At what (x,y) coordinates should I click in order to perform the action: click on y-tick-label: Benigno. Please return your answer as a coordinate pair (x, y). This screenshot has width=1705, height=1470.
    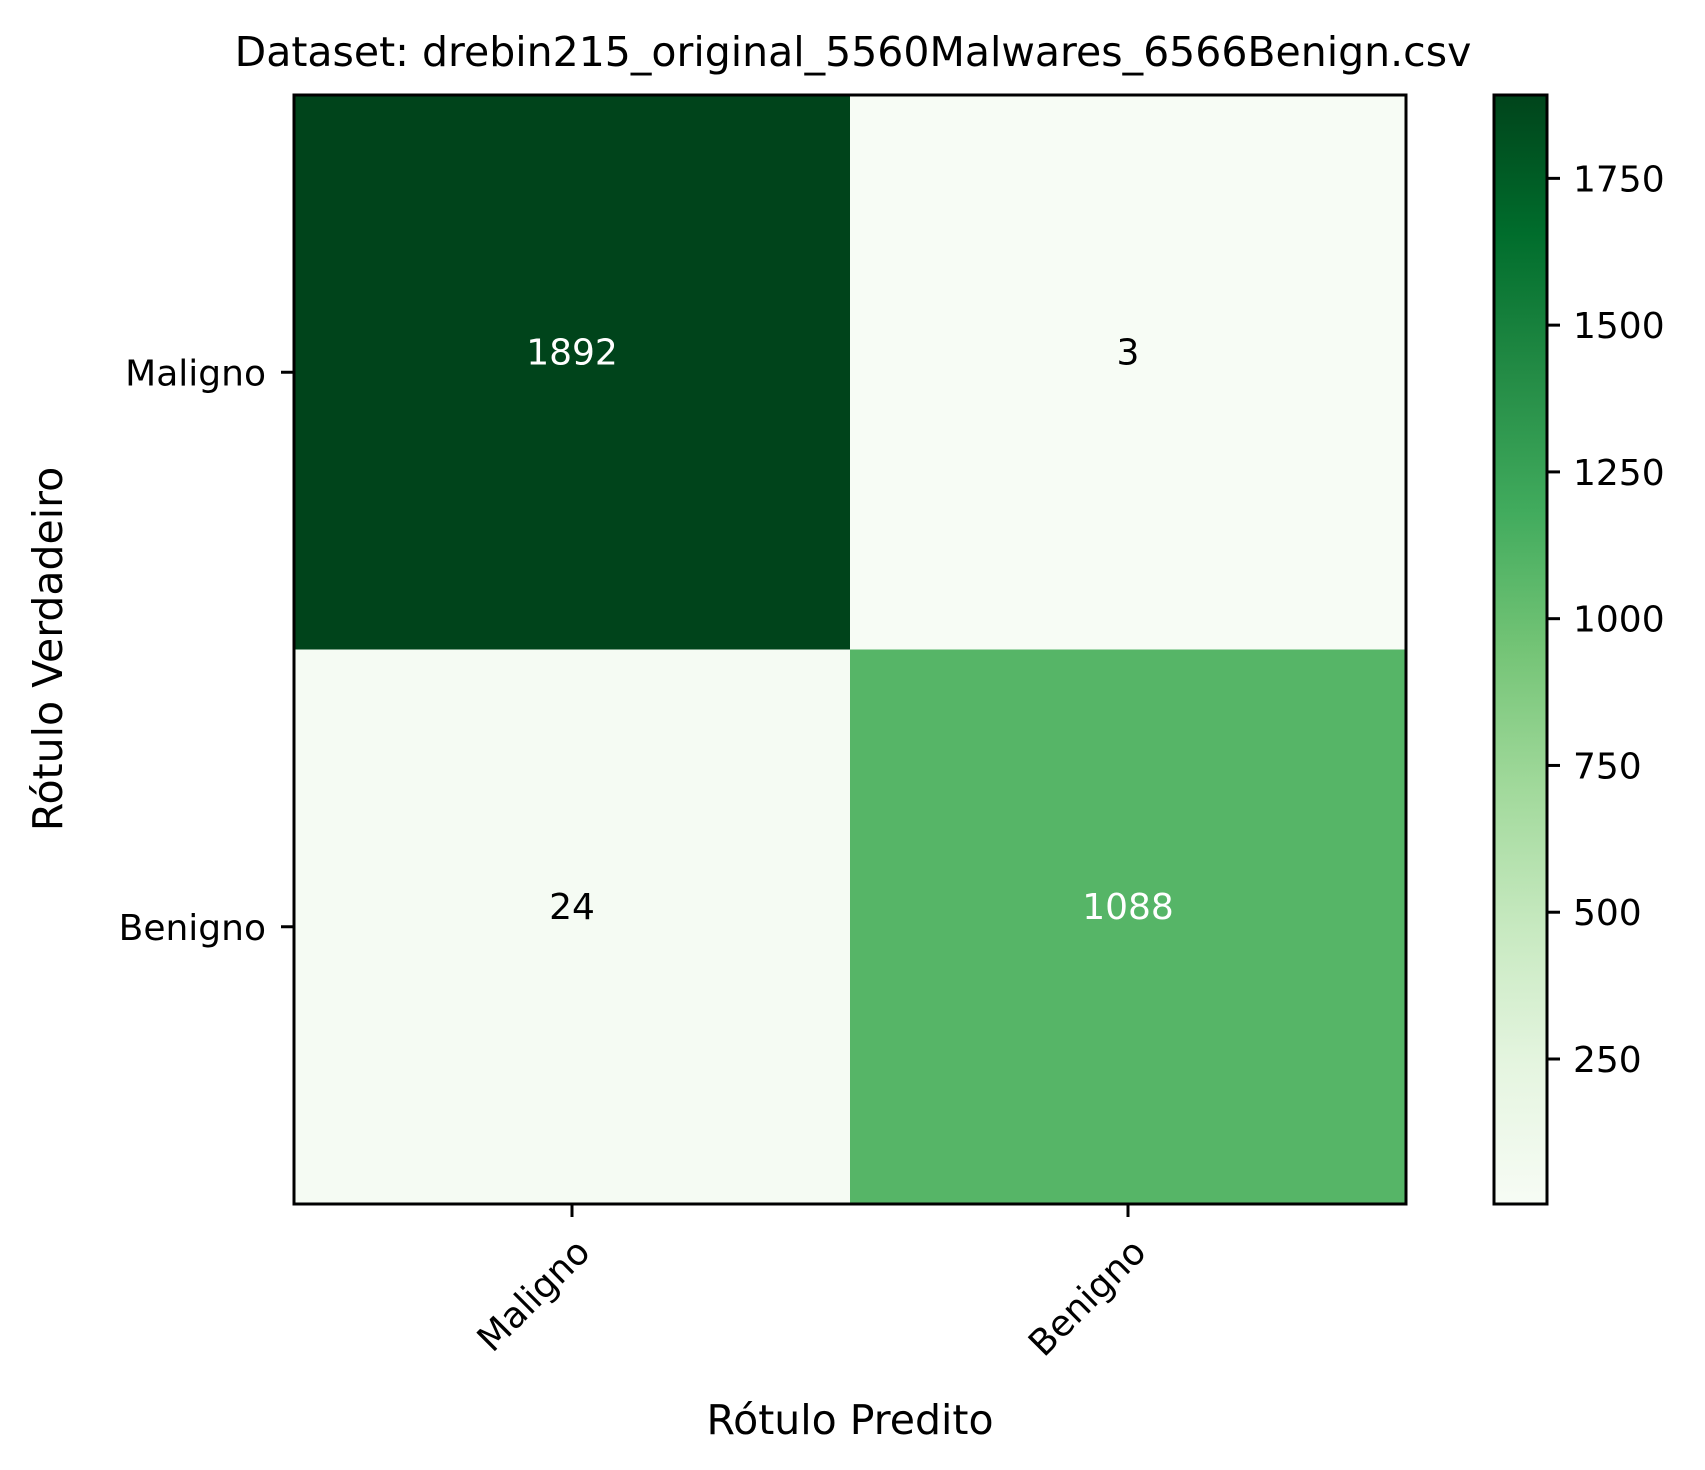
    Looking at the image, I should click on (192, 928).